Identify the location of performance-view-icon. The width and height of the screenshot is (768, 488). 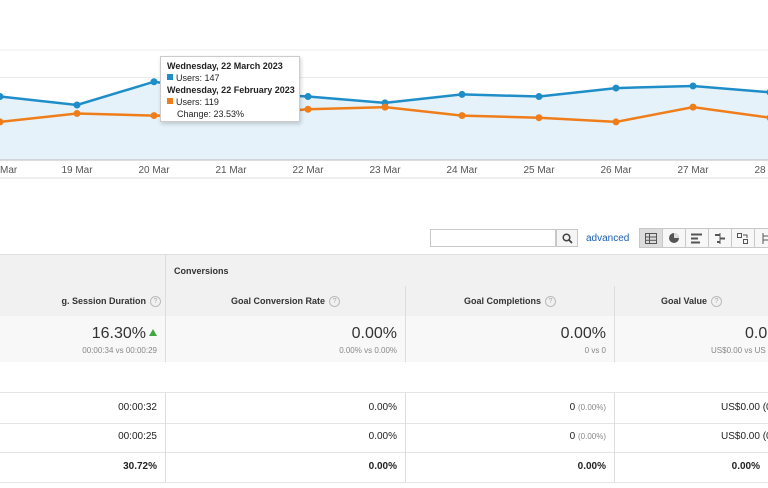
(696, 238).